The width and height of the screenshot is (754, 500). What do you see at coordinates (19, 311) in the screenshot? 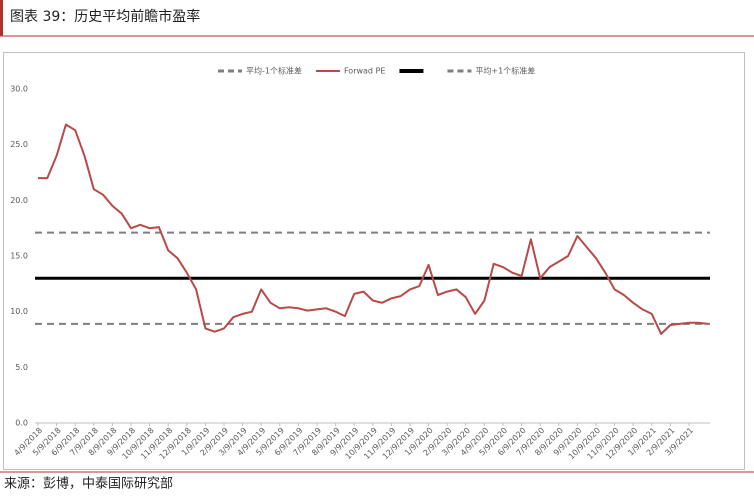
I see `y-tick-label: 10.0` at bounding box center [19, 311].